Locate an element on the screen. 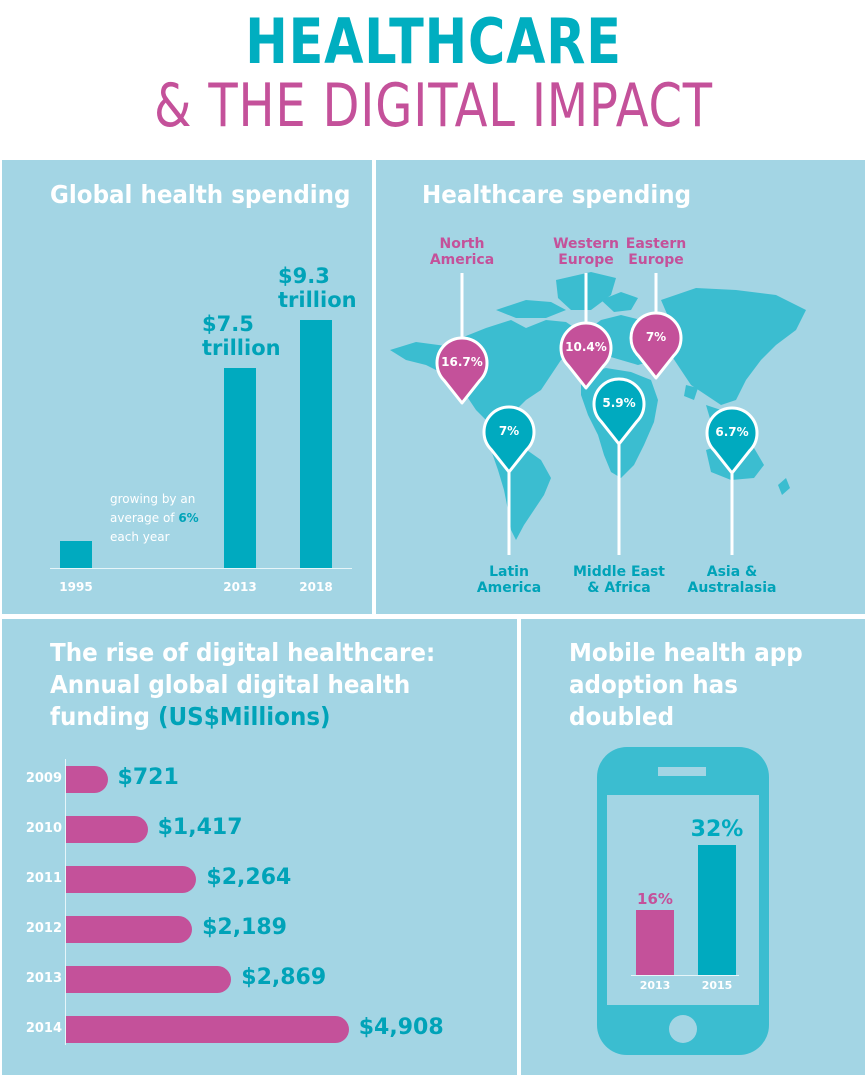 The height and width of the screenshot is (1079, 867). bar-2018 is located at coordinates (316, 443).